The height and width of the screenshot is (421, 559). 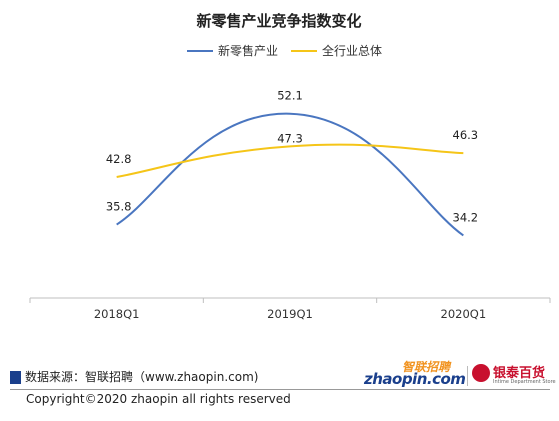 I want to click on yintai-logo-en: Intime Department Store, so click(x=524, y=382).